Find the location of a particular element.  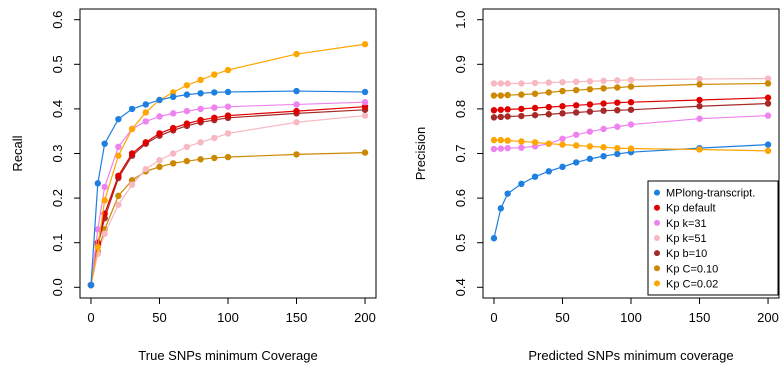

y-tick-label: 0.5 is located at coordinates (57, 64).